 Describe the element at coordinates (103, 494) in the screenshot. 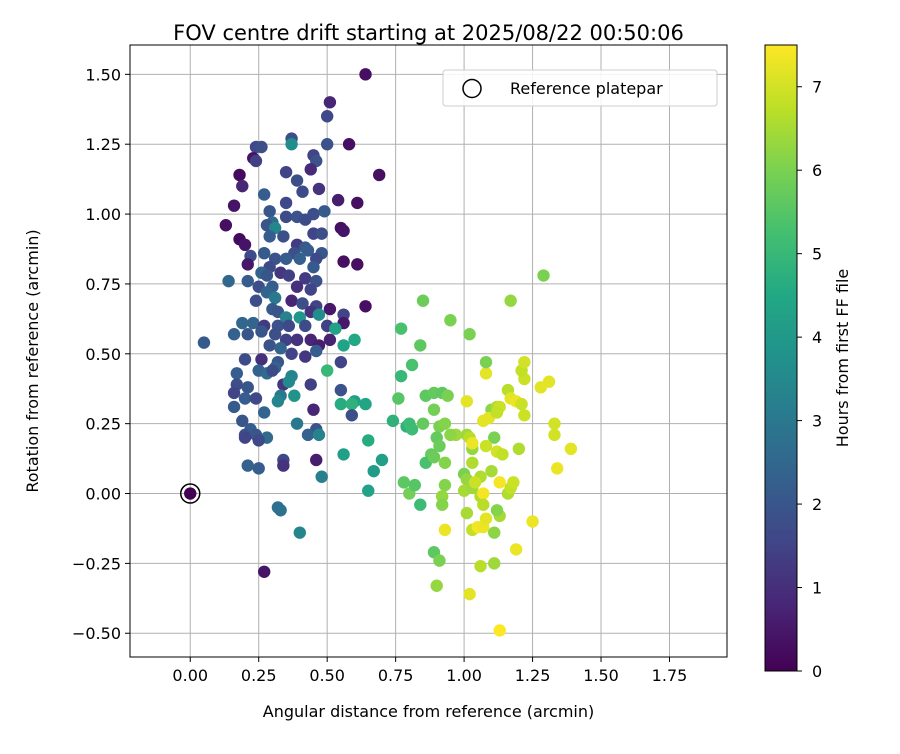

I see `y-tick-label: 0.00` at that location.